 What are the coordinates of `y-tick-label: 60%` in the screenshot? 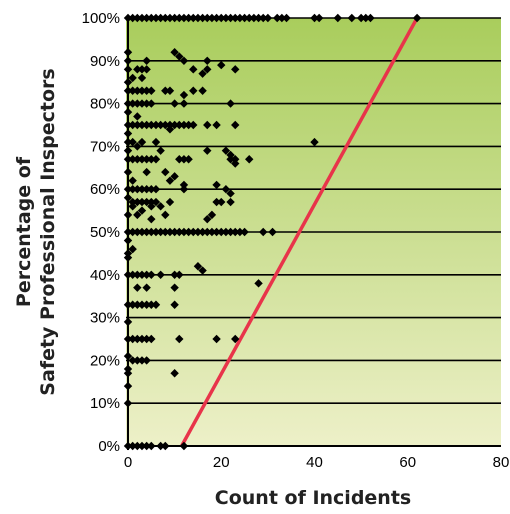 It's located at (105, 189).